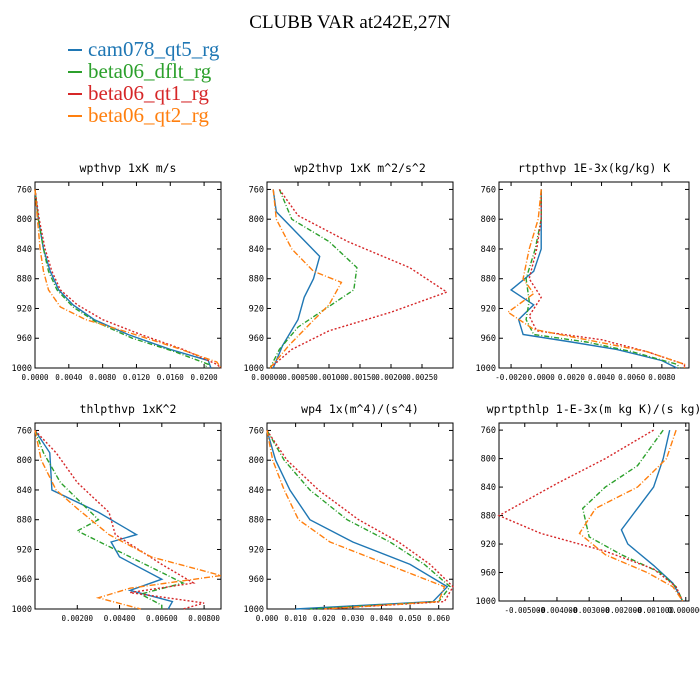 This screenshot has width=700, height=700. I want to click on x-tick-label: 0.00800, so click(204, 618).